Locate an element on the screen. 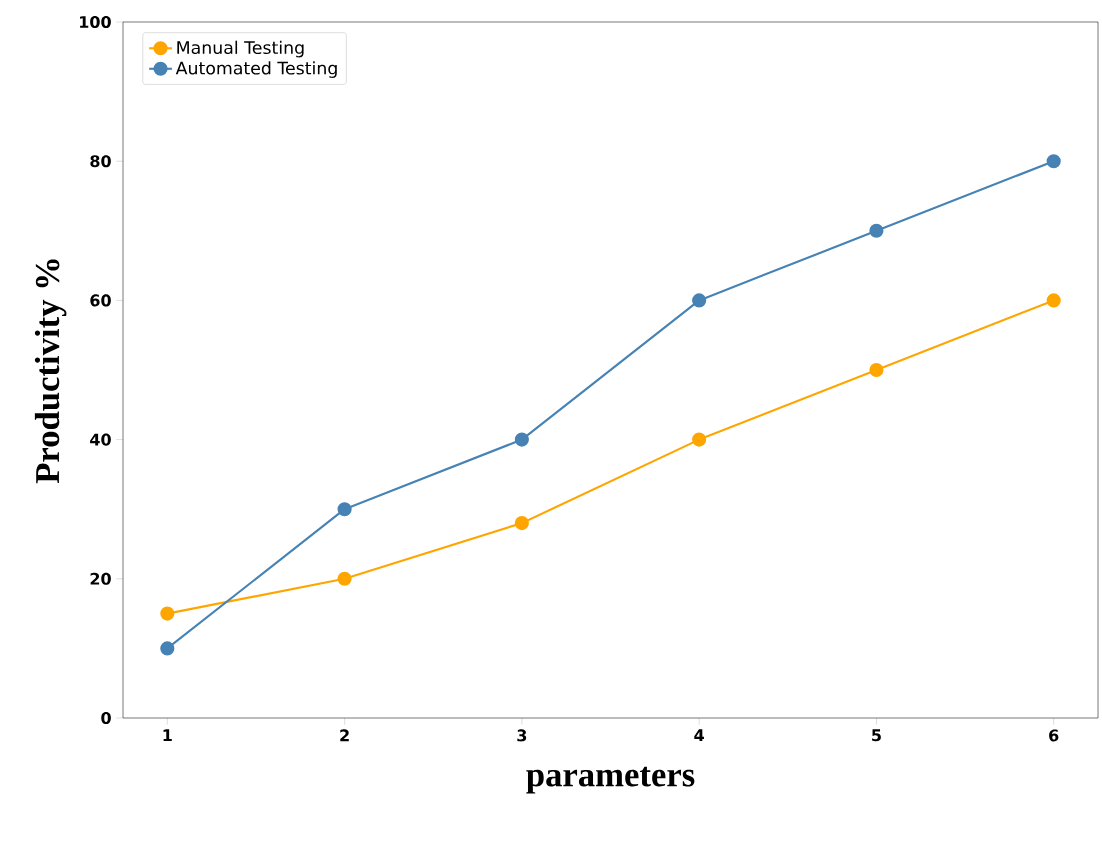 The width and height of the screenshot is (1102, 842). y-tick-label: 60 is located at coordinates (100, 300).